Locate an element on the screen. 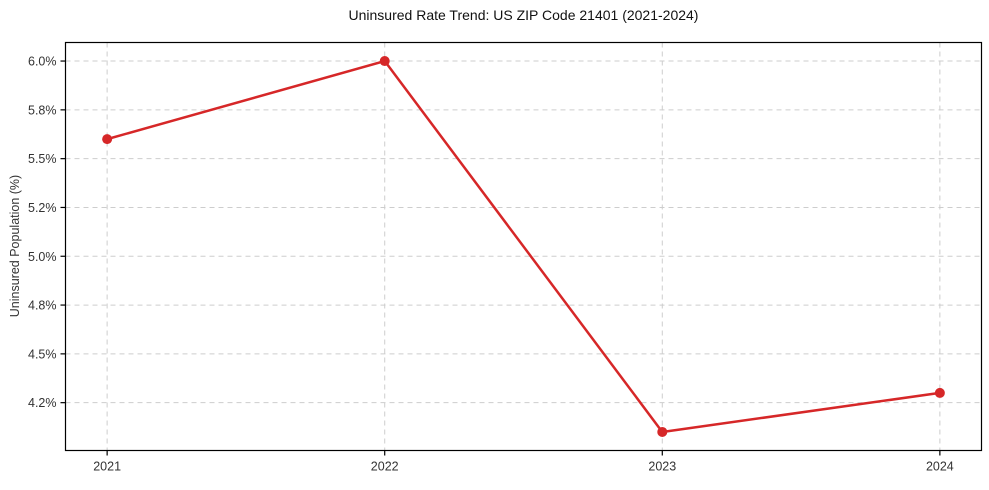  y-tick-label: 5.2% is located at coordinates (42, 208).